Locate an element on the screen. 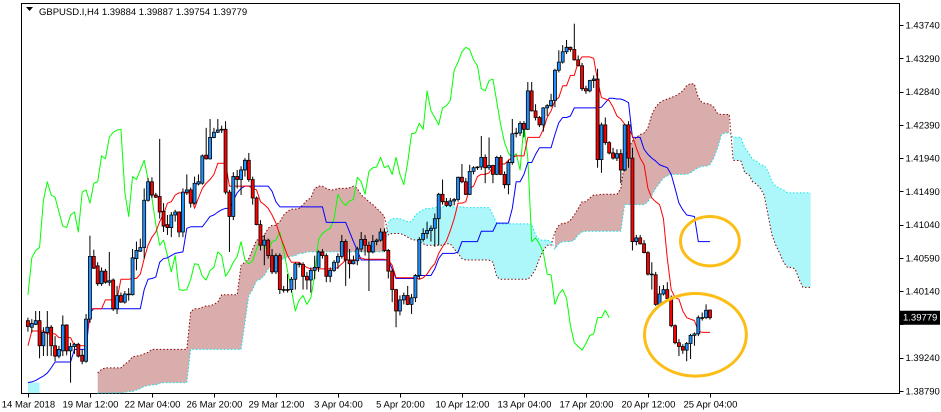 The width and height of the screenshot is (941, 412). y-tick-label: 1.41940 is located at coordinates (923, 159).